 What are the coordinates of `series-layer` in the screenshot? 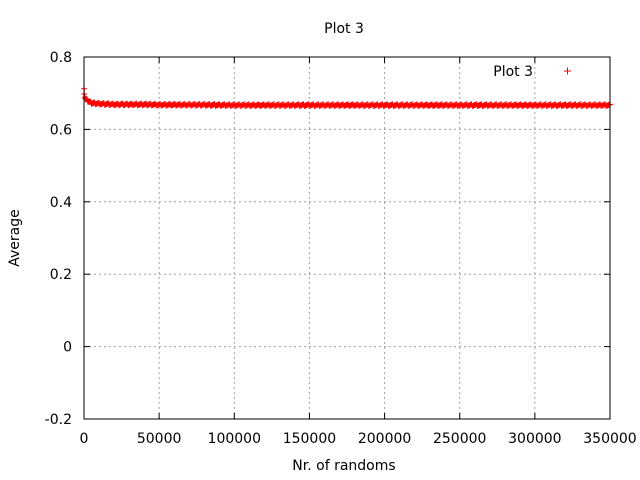 It's located at (347, 97).